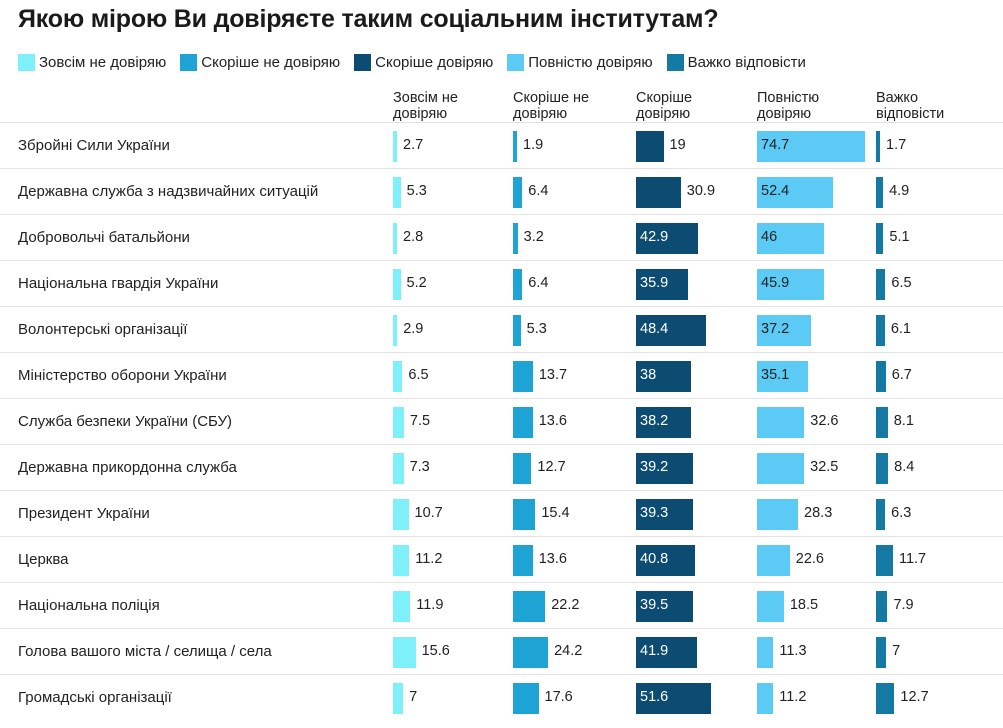 This screenshot has width=1003, height=728. What do you see at coordinates (901, 329) in the screenshot?
I see `value-label: 6.1` at bounding box center [901, 329].